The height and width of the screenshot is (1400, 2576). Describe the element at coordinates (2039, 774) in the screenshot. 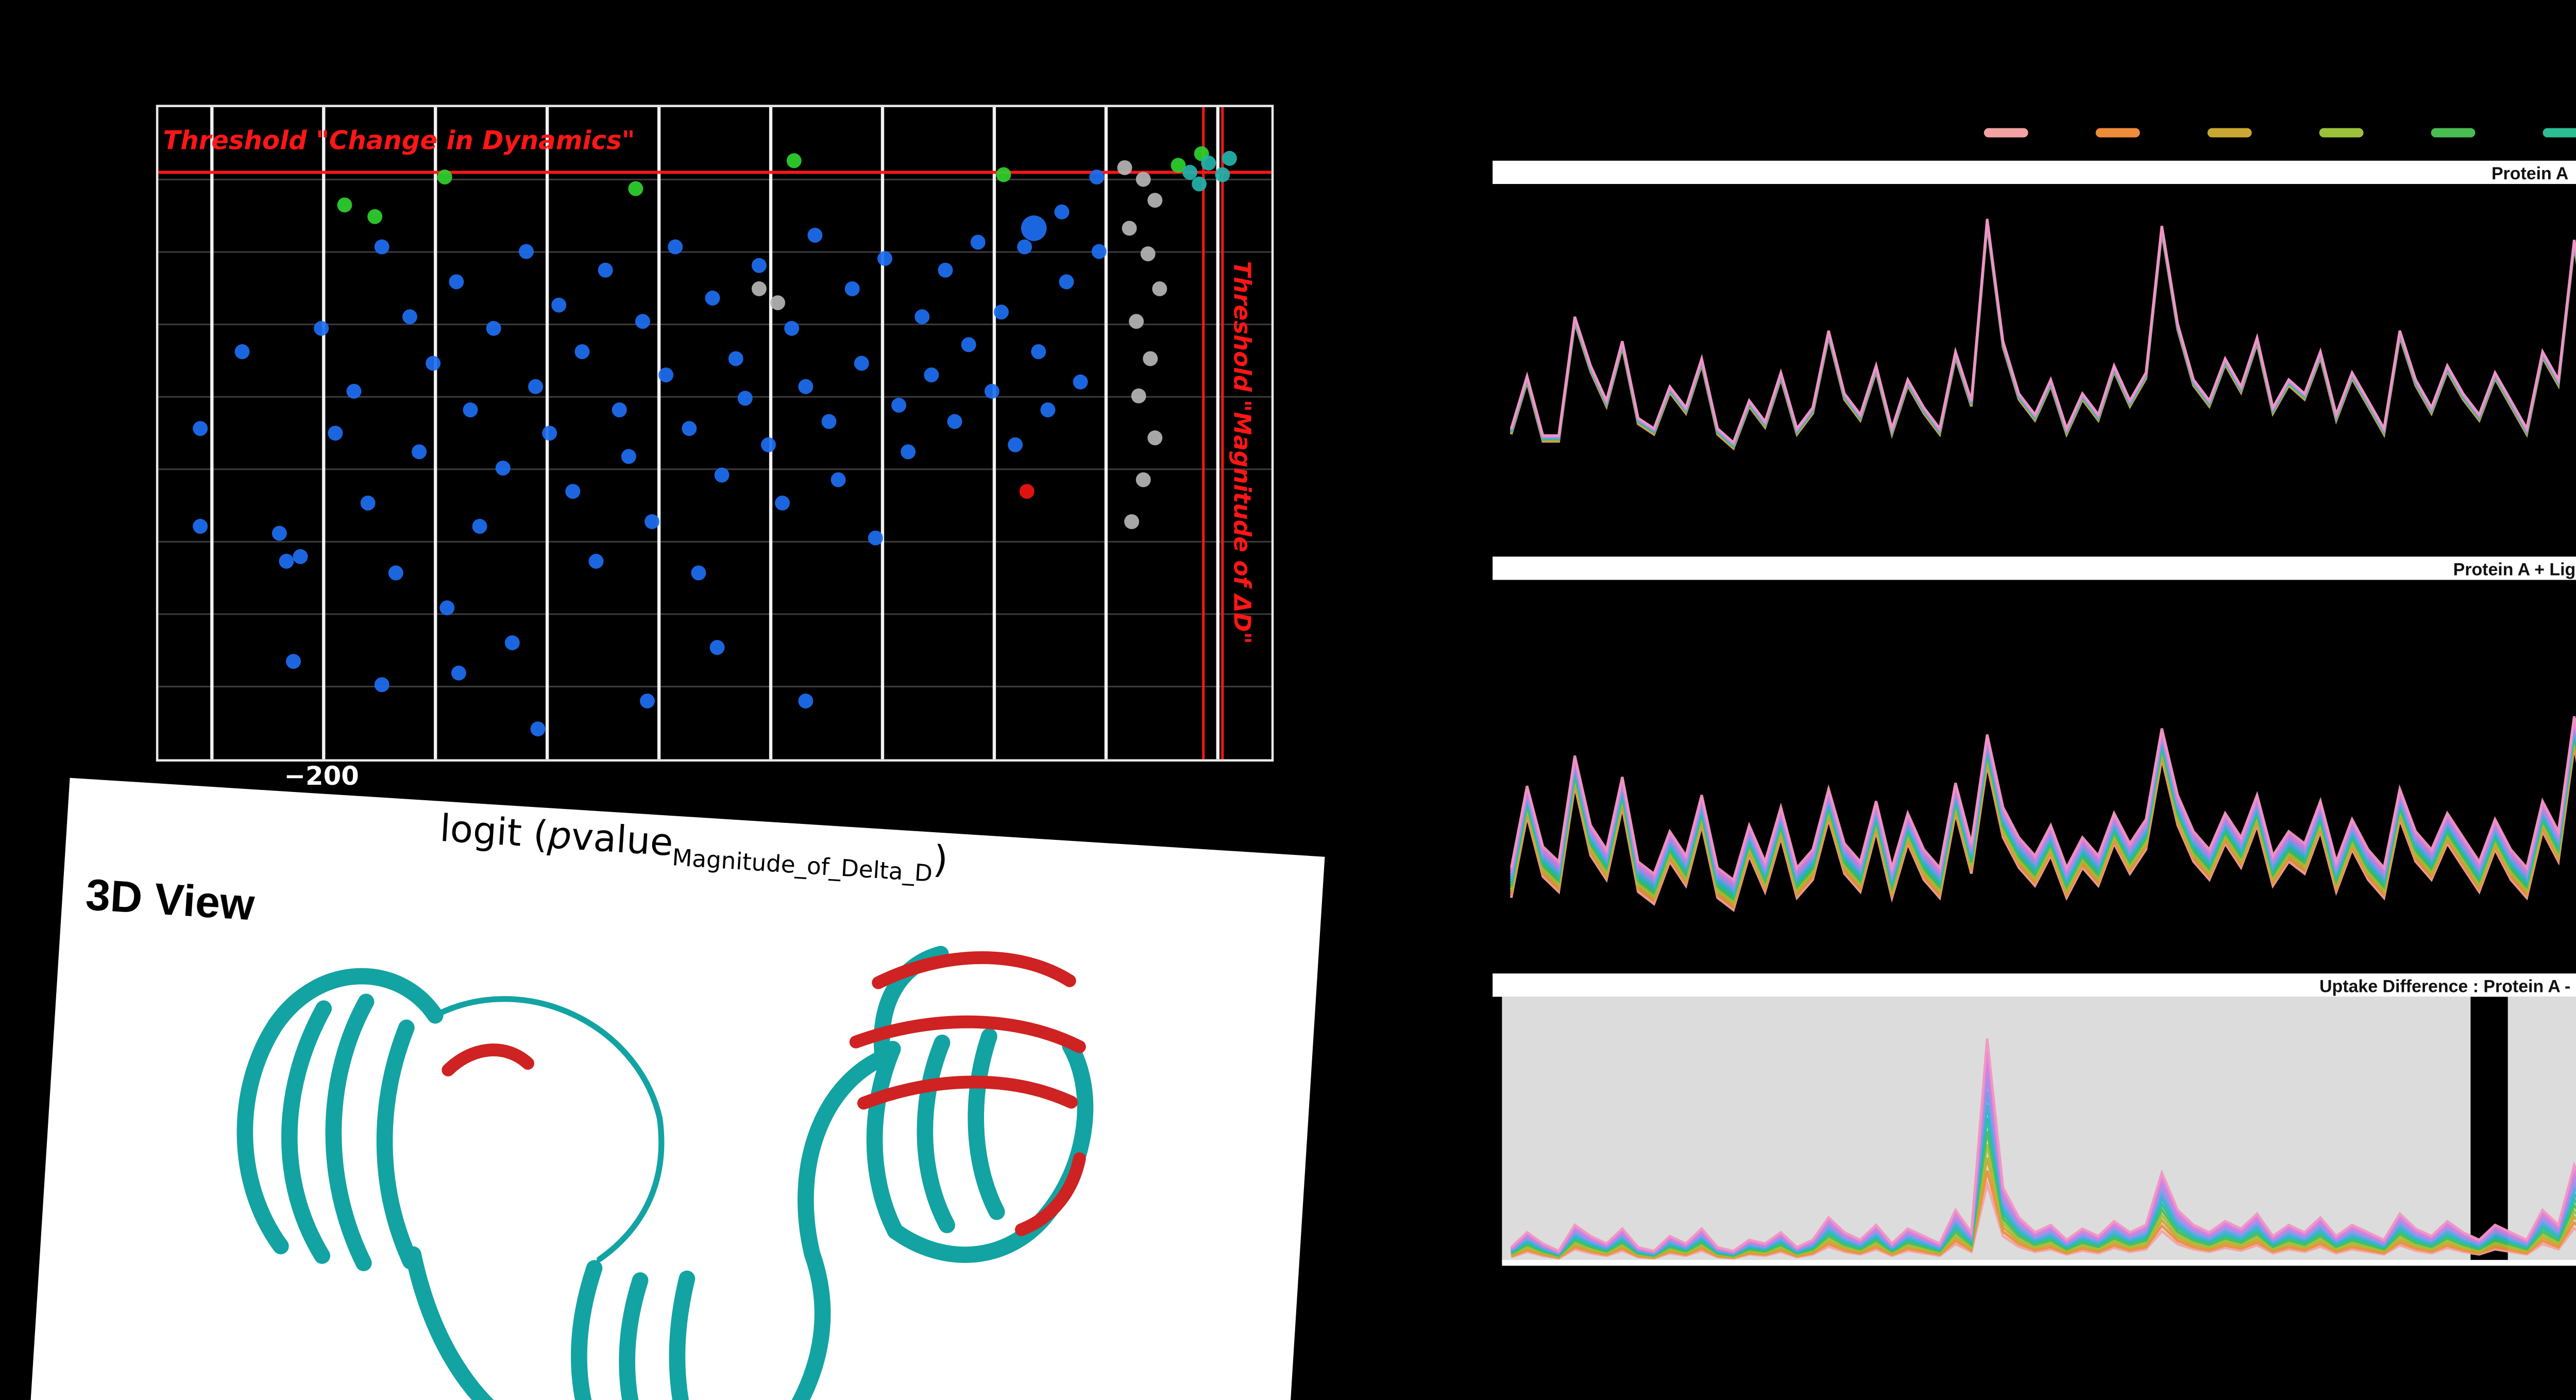

I see `uptake-chart-protein-a-ligand` at that location.